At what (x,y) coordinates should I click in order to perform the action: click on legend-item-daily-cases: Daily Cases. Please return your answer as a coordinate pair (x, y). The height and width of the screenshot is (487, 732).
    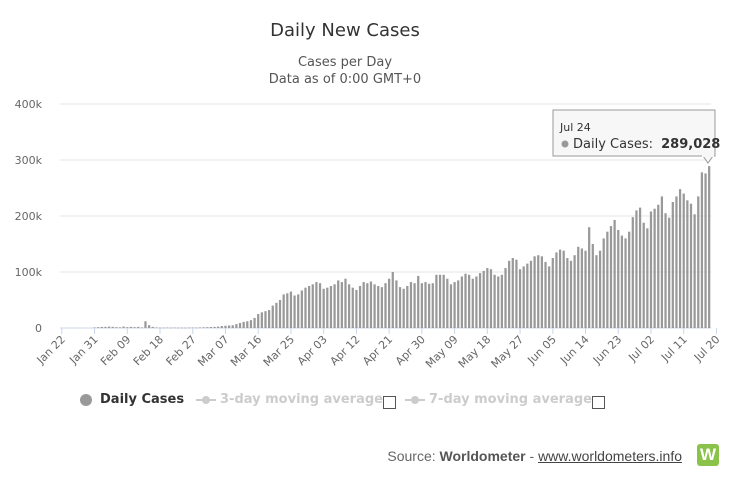
    Looking at the image, I should click on (132, 399).